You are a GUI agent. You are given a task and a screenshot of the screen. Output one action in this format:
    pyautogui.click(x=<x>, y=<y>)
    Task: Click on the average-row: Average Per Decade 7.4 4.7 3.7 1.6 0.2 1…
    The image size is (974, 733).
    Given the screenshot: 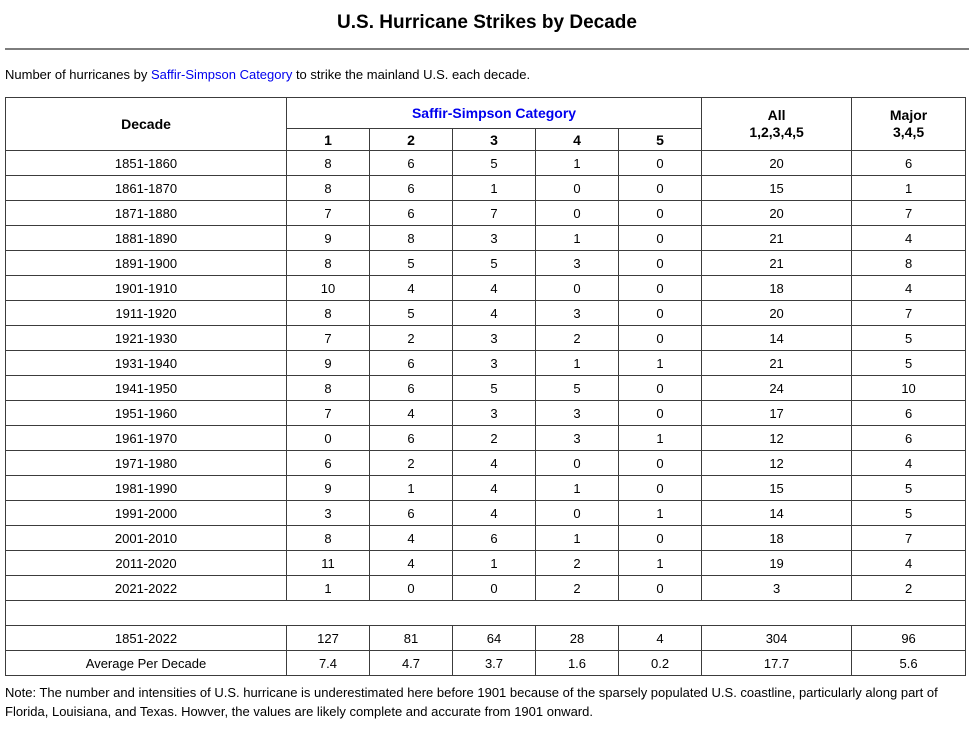 What is the action you would take?
    pyautogui.click(x=486, y=663)
    